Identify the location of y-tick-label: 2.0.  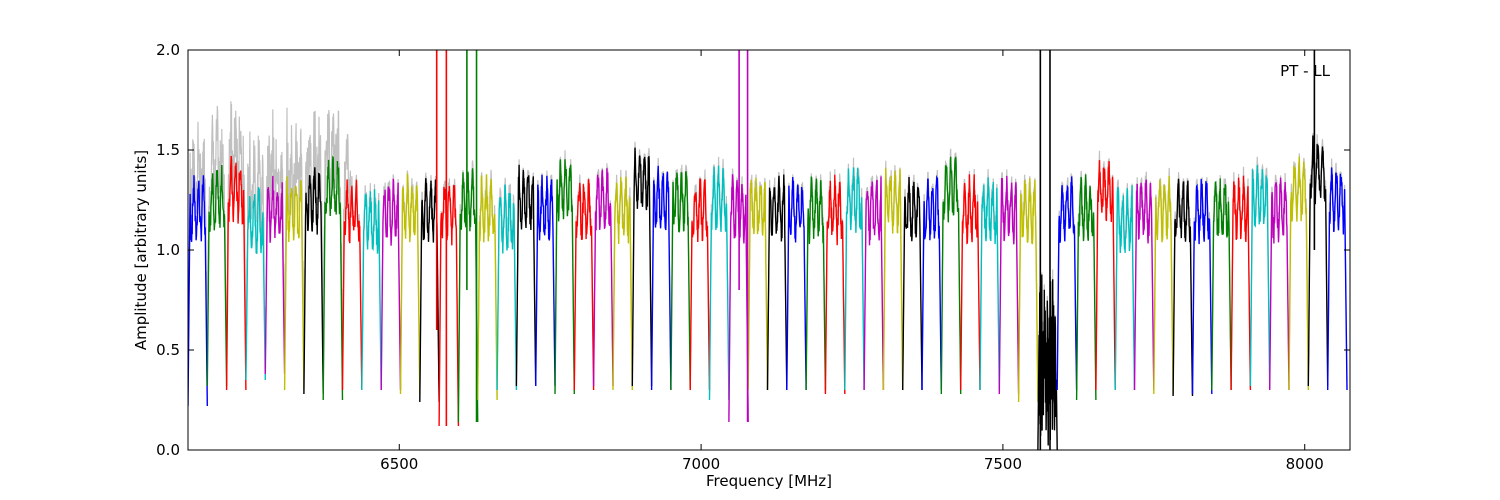
(168, 50).